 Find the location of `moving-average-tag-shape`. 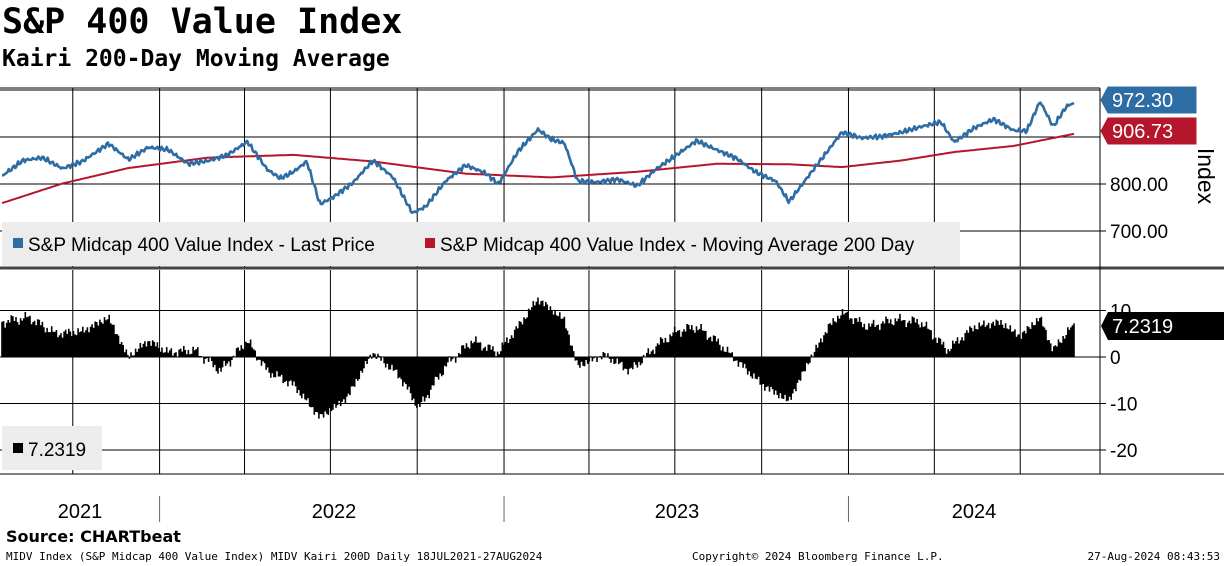

moving-average-tag-shape is located at coordinates (1148, 131).